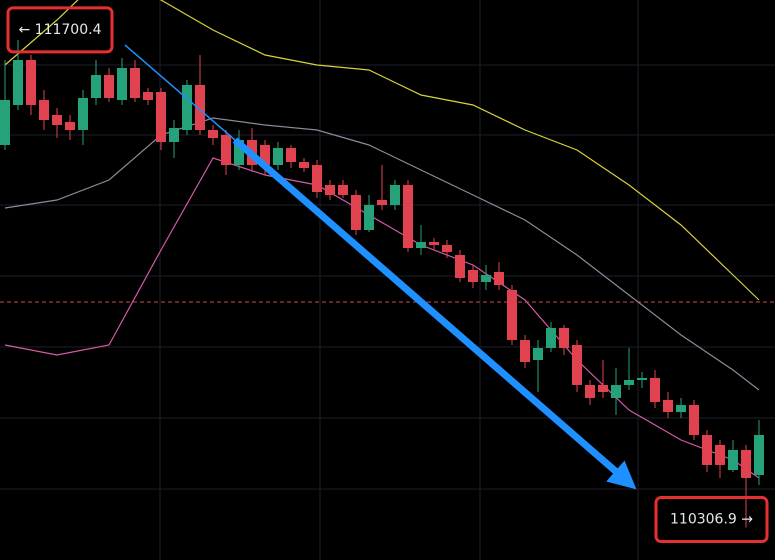  I want to click on annotation-label: ← 111700.4, so click(60, 30).